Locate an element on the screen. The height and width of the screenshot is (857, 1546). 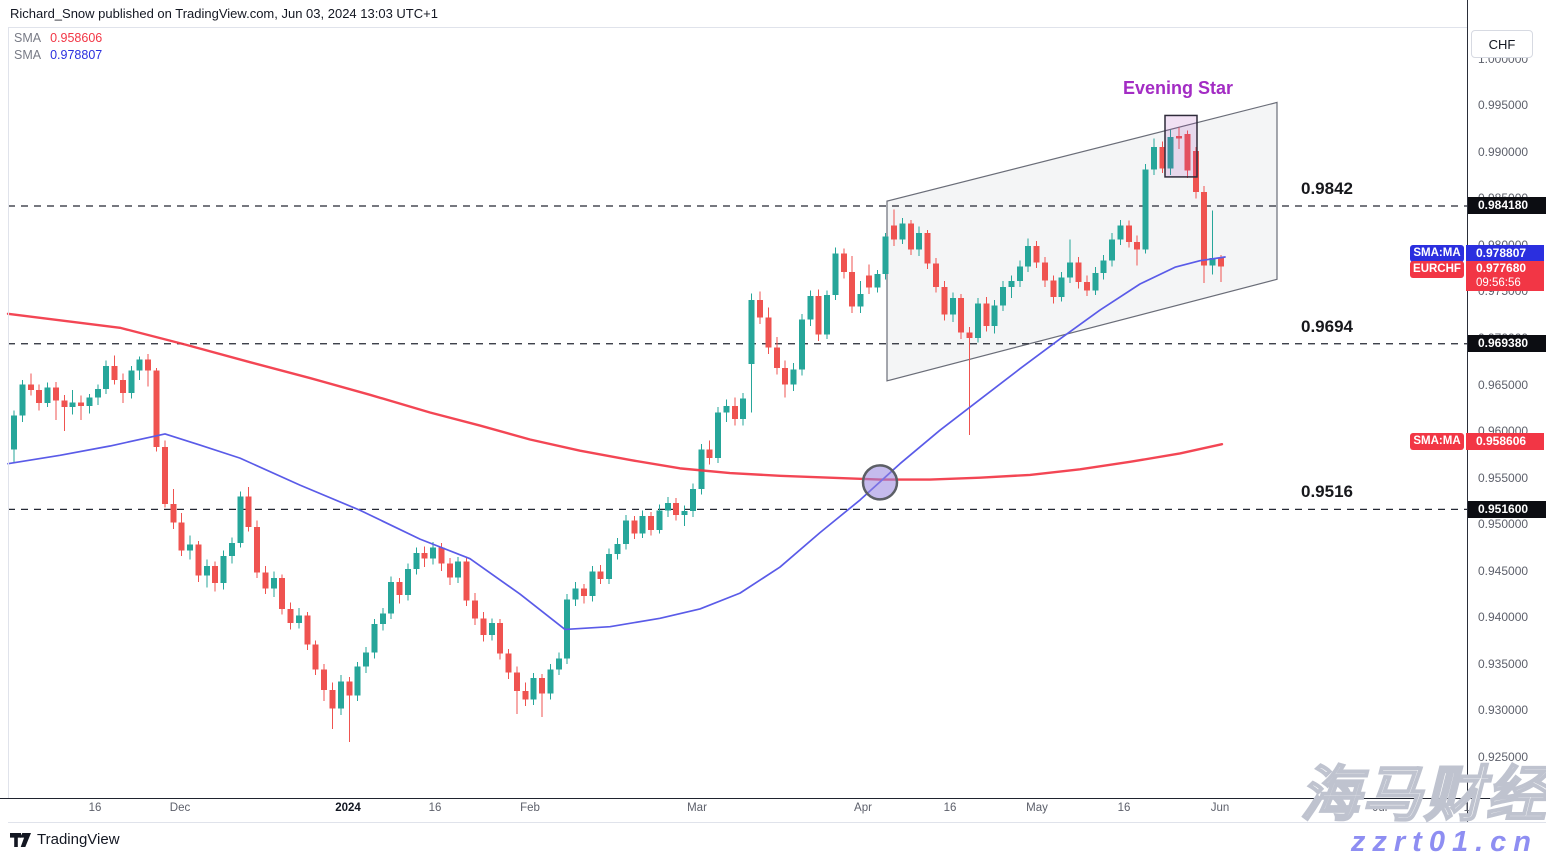
tradingview-footer: TradingView is located at coordinates (65, 839).